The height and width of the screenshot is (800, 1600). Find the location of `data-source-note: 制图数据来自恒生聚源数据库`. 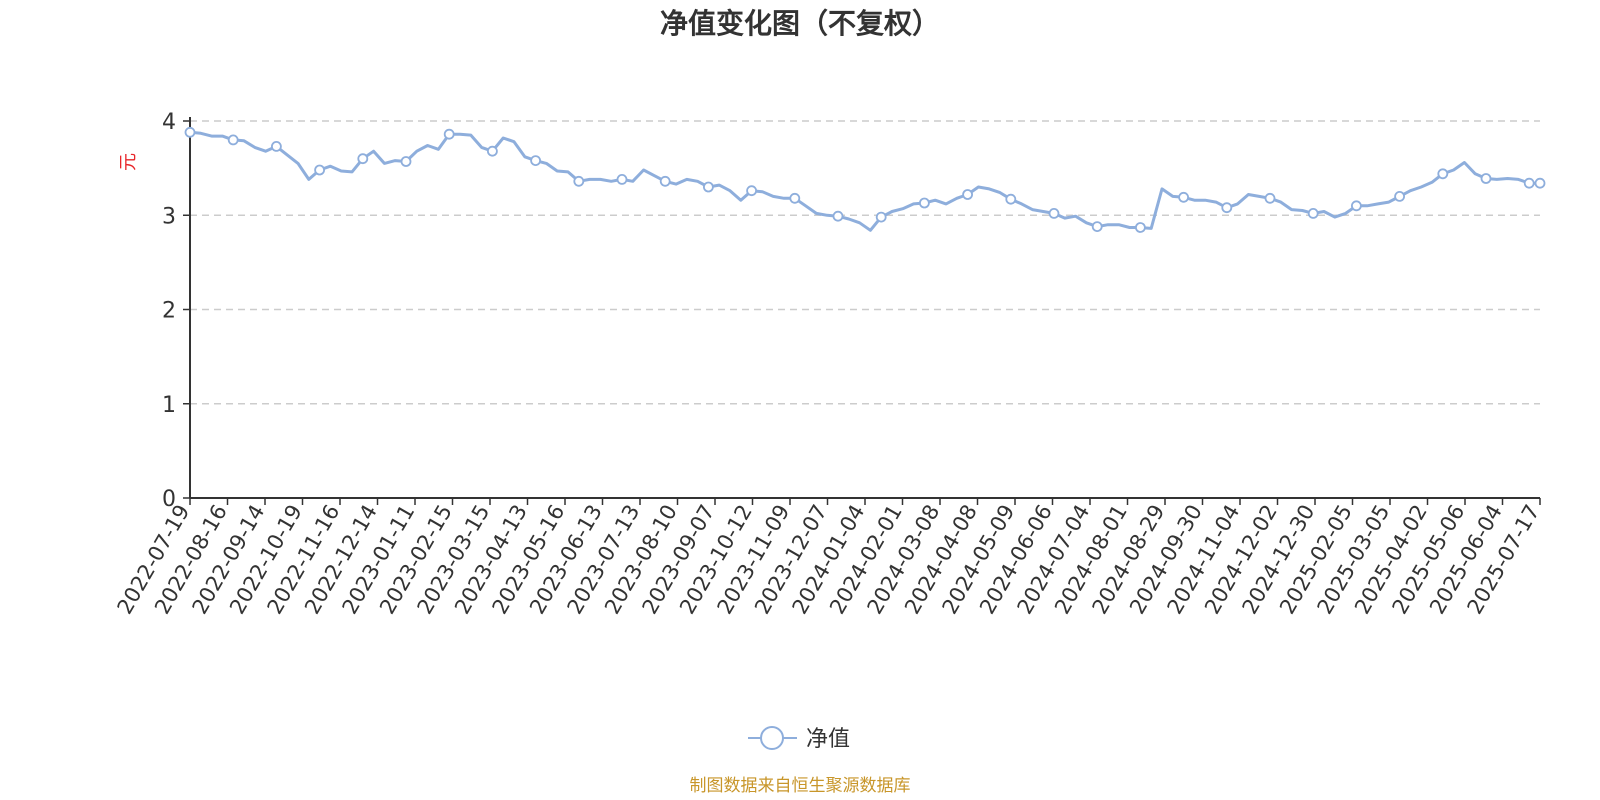

data-source-note: 制图数据来自恒生聚源数据库 is located at coordinates (800, 786).